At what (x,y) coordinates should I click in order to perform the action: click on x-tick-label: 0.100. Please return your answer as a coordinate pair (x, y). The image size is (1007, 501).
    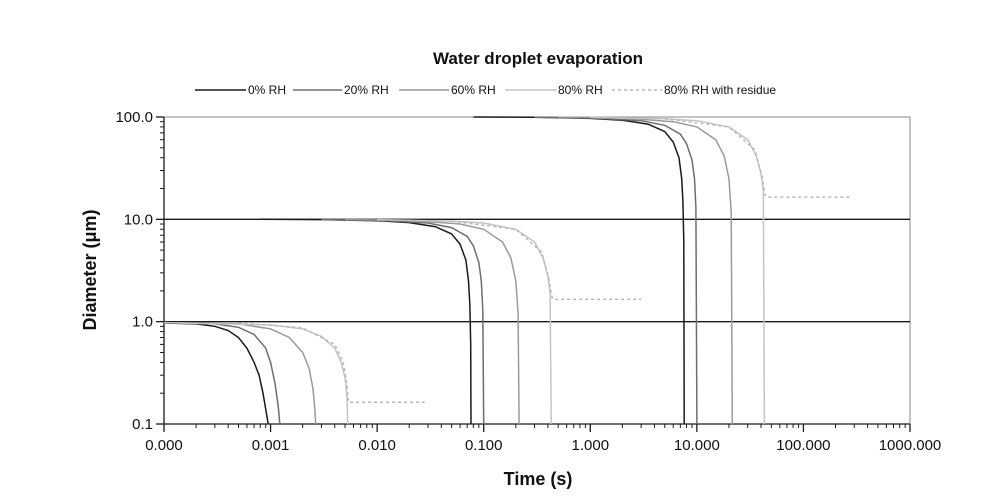
    Looking at the image, I should click on (484, 445).